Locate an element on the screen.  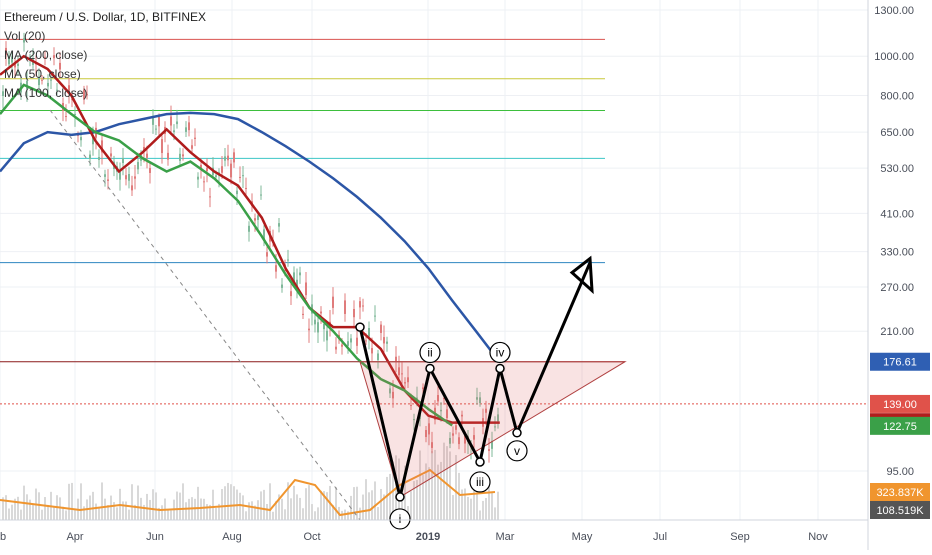
legend-item-ma50: MA (50, close) is located at coordinates (42, 74).